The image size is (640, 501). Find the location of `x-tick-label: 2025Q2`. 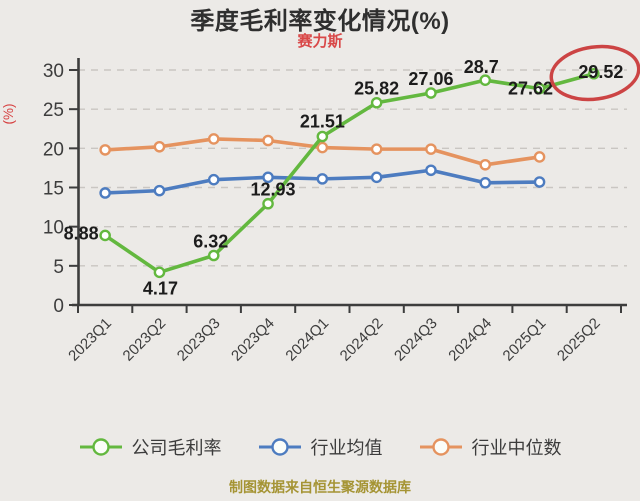

x-tick-label: 2025Q2 is located at coordinates (579, 340).